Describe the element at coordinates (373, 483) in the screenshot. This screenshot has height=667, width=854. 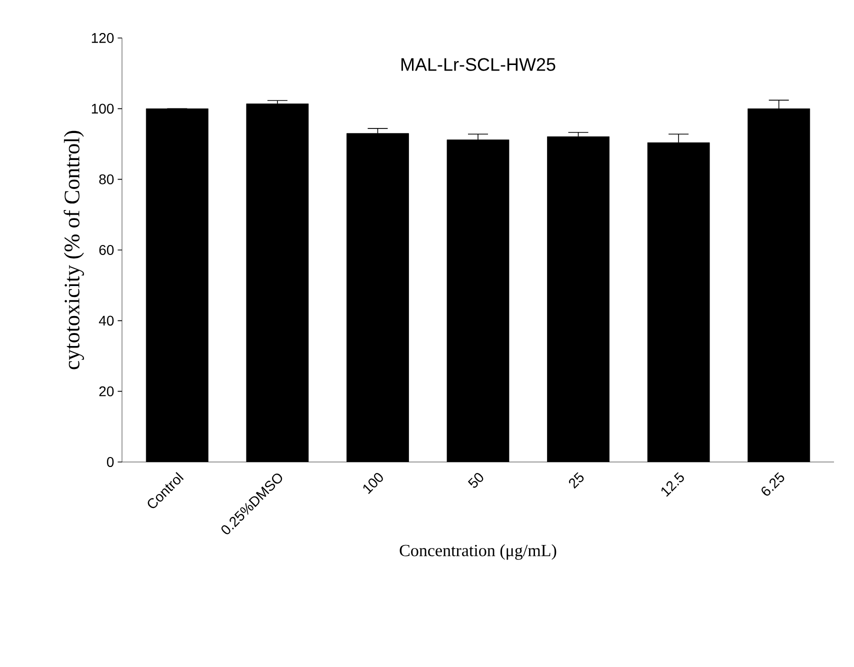
I see `x-tick-label: 100` at that location.